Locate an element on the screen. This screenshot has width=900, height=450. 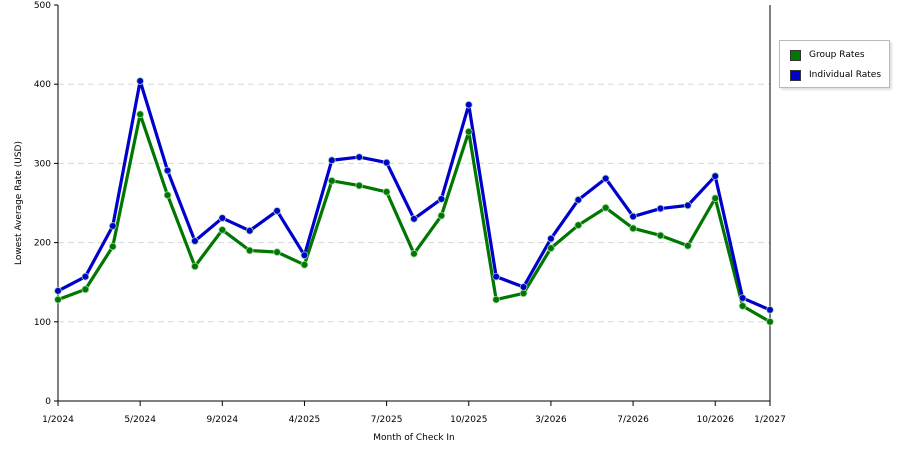
legend-item-individual-rates: Individual Rates is located at coordinates (835, 75).